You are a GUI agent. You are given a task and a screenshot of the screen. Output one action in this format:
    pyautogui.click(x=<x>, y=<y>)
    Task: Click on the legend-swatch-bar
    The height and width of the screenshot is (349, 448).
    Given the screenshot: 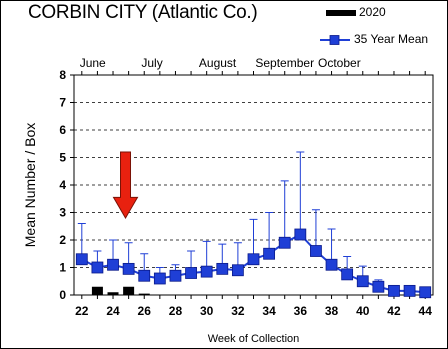 What is the action you would take?
    pyautogui.click(x=341, y=12)
    